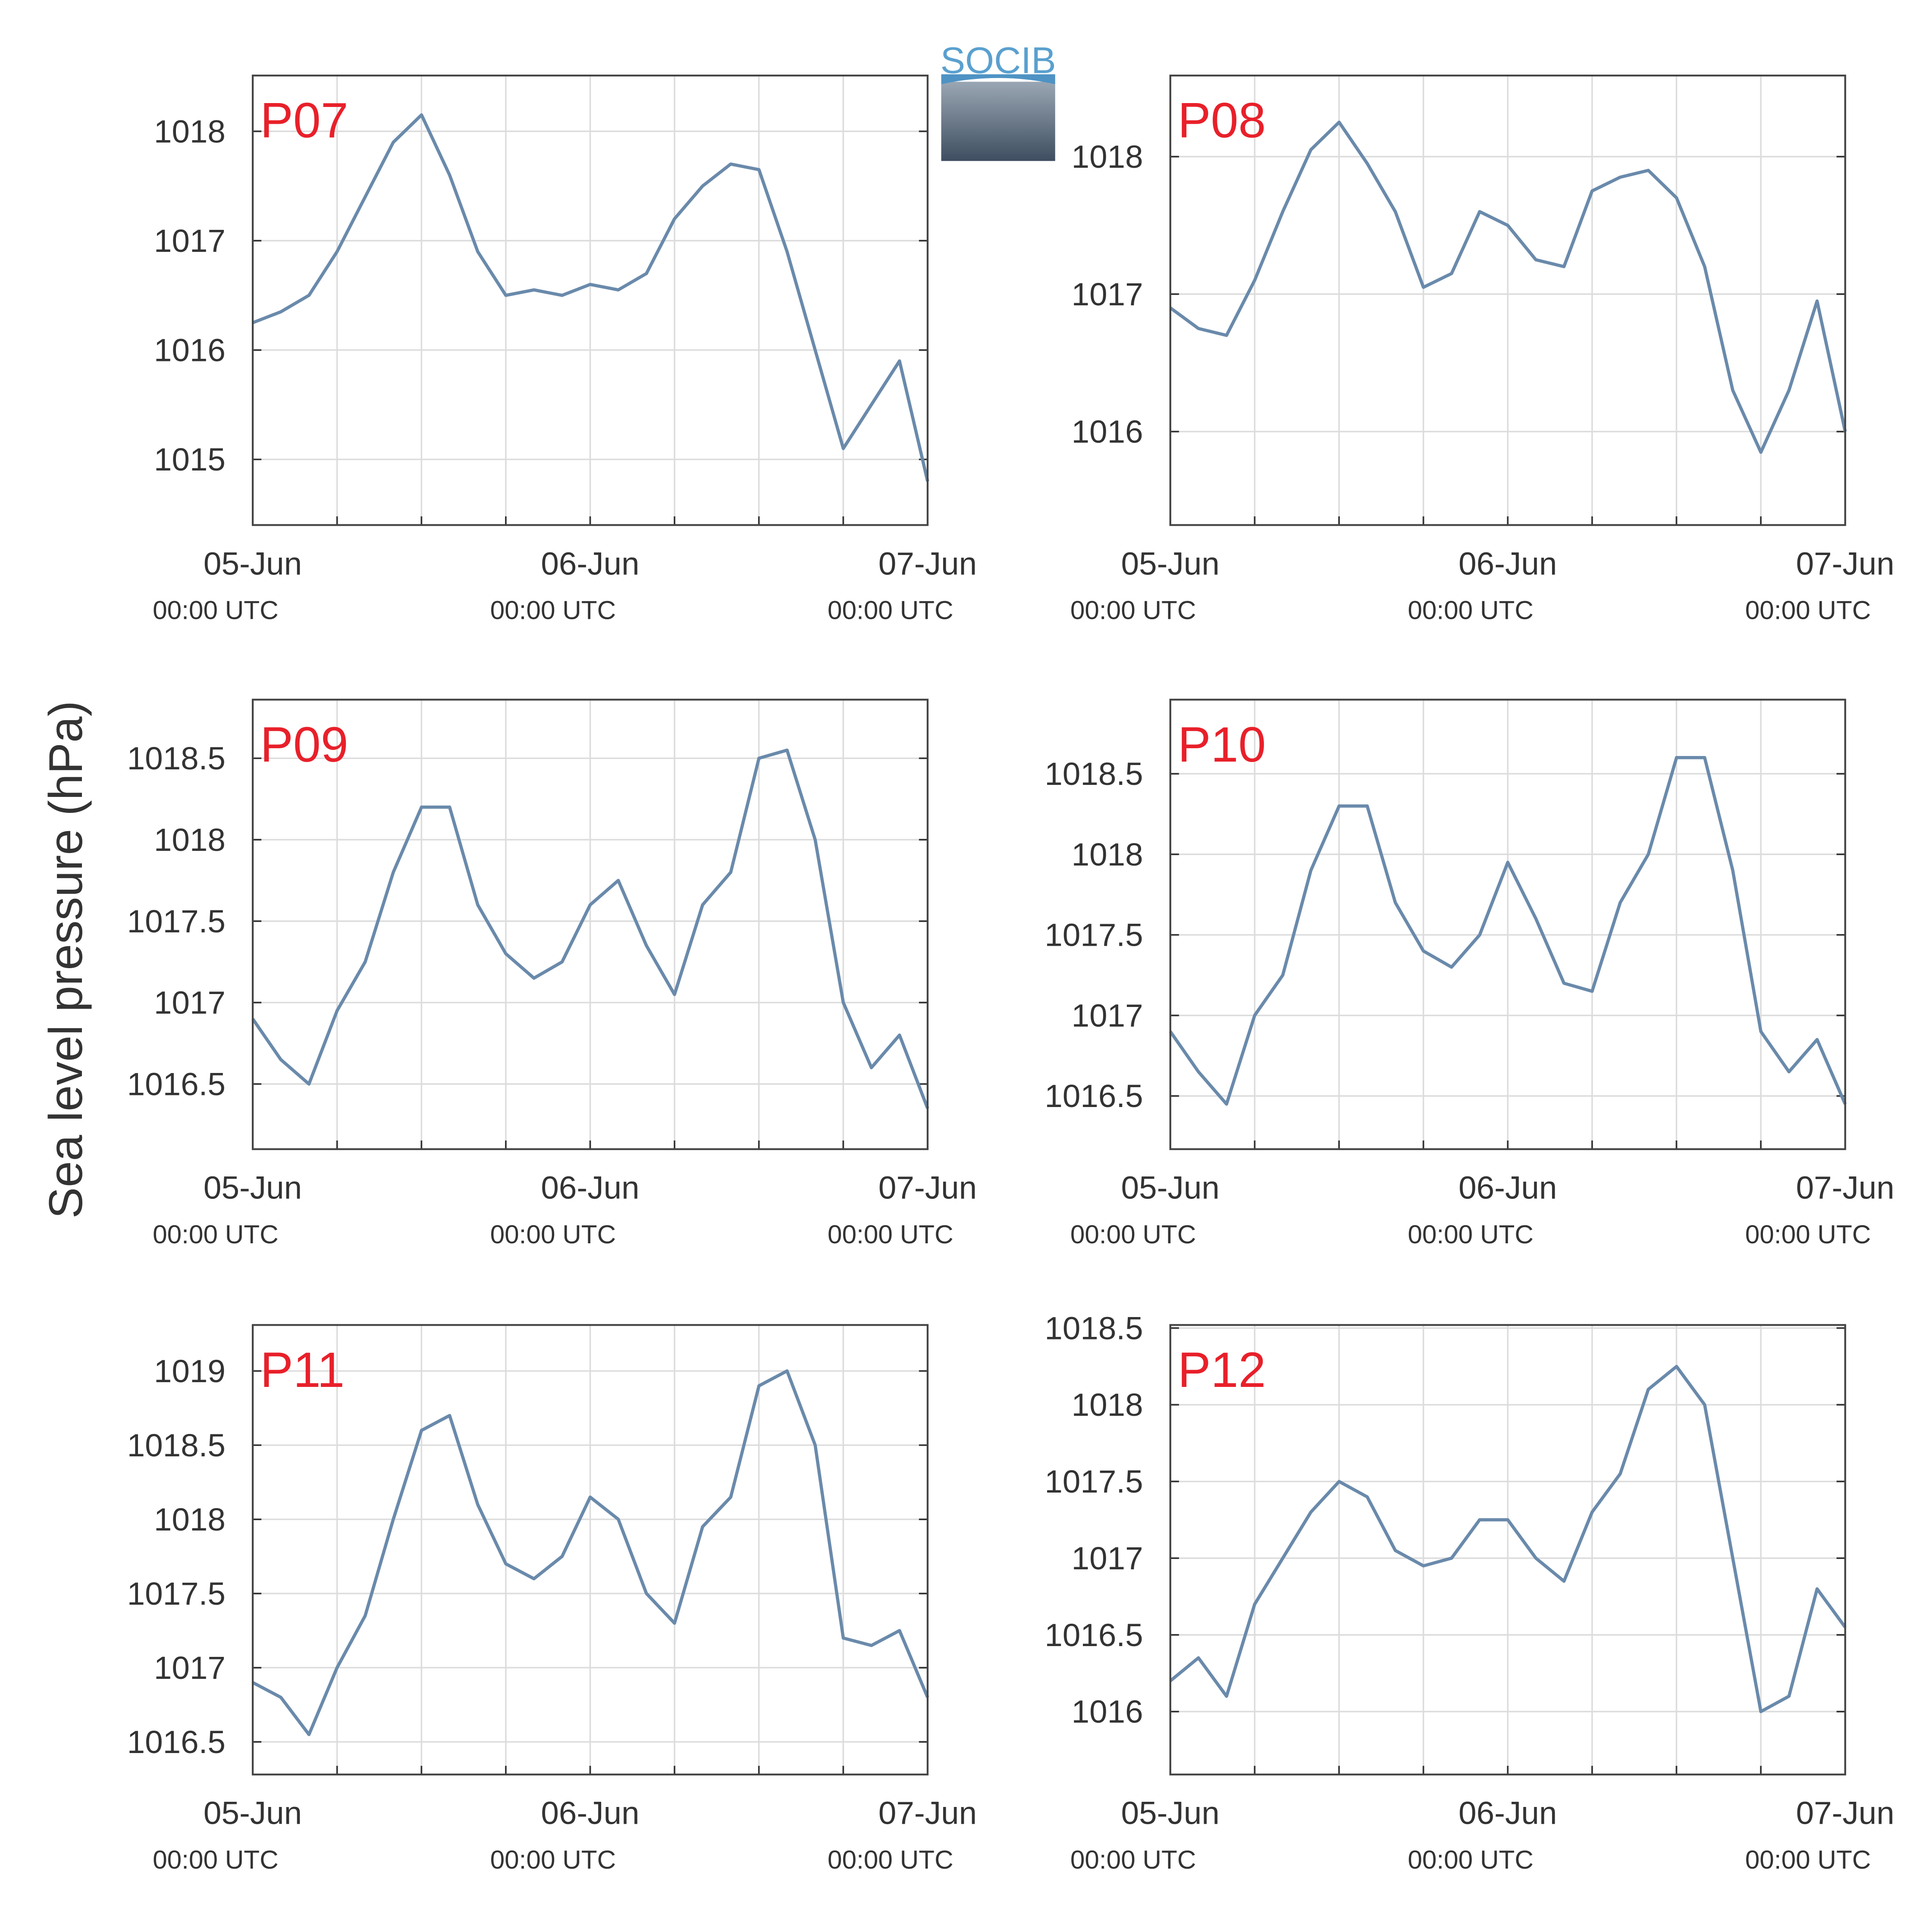  I want to click on logo-box, so click(998, 121).